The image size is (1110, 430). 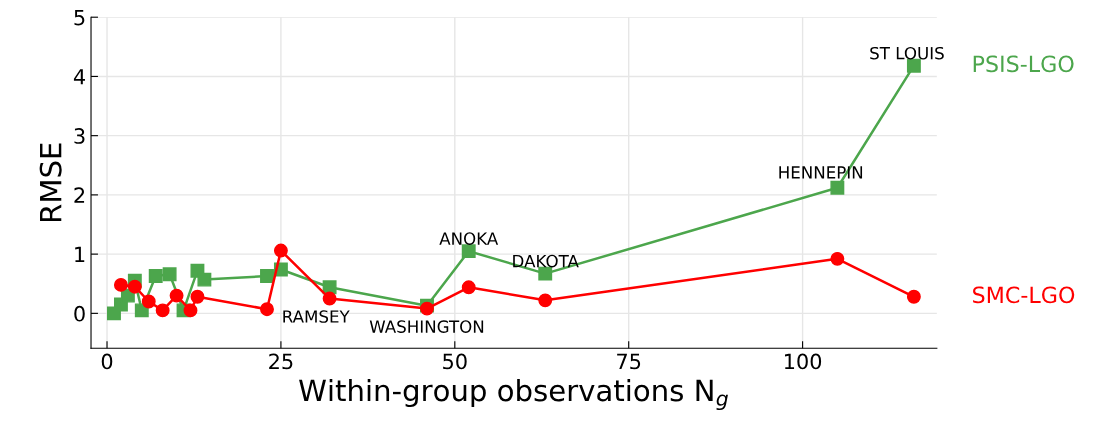 What do you see at coordinates (1023, 64) in the screenshot?
I see `text: PSIS-LGO` at bounding box center [1023, 64].